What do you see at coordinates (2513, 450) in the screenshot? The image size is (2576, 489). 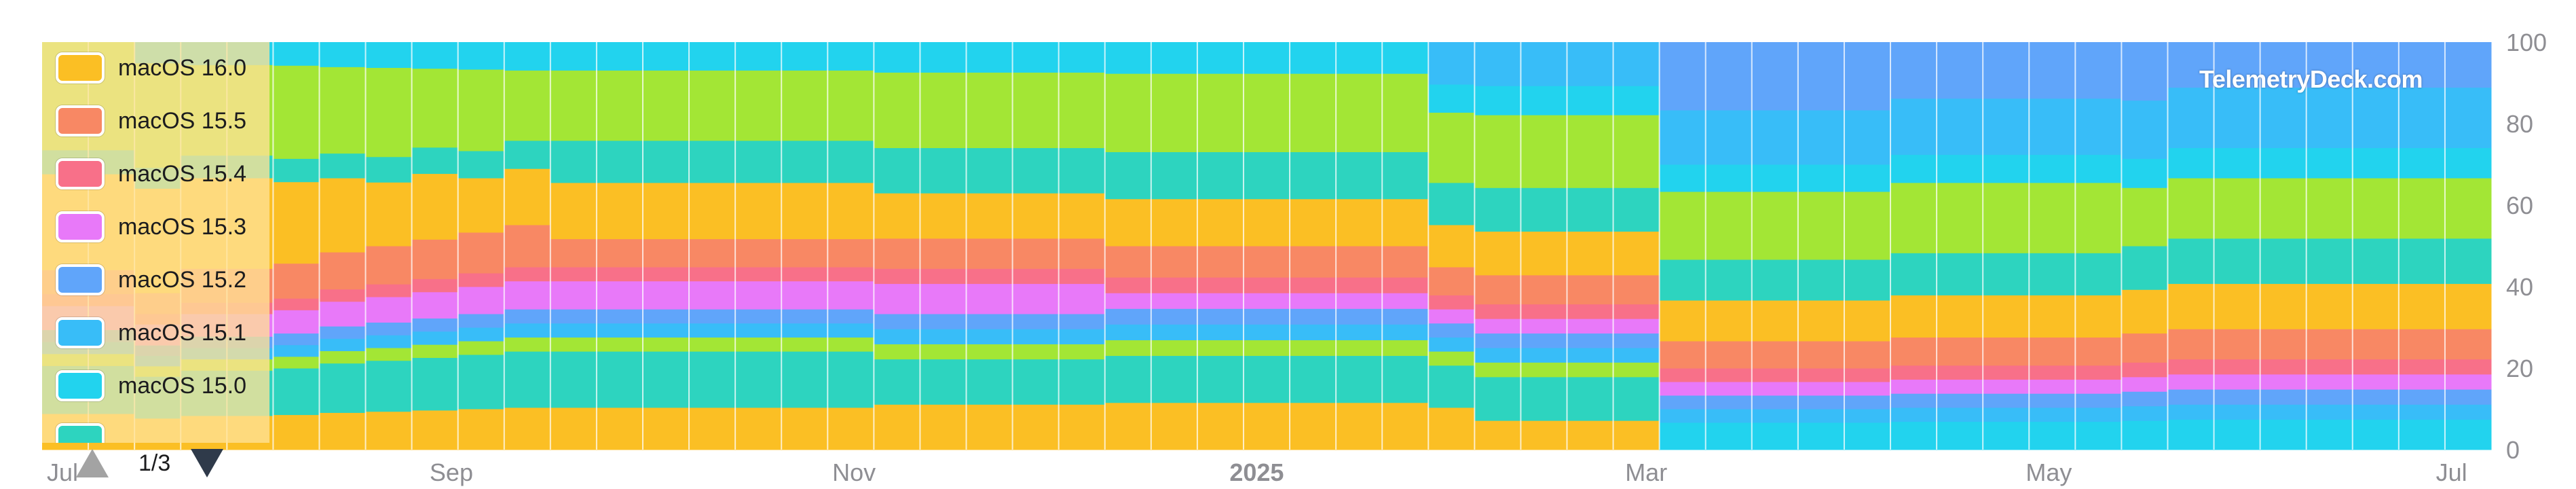 I see `y-tick-label: 0` at bounding box center [2513, 450].